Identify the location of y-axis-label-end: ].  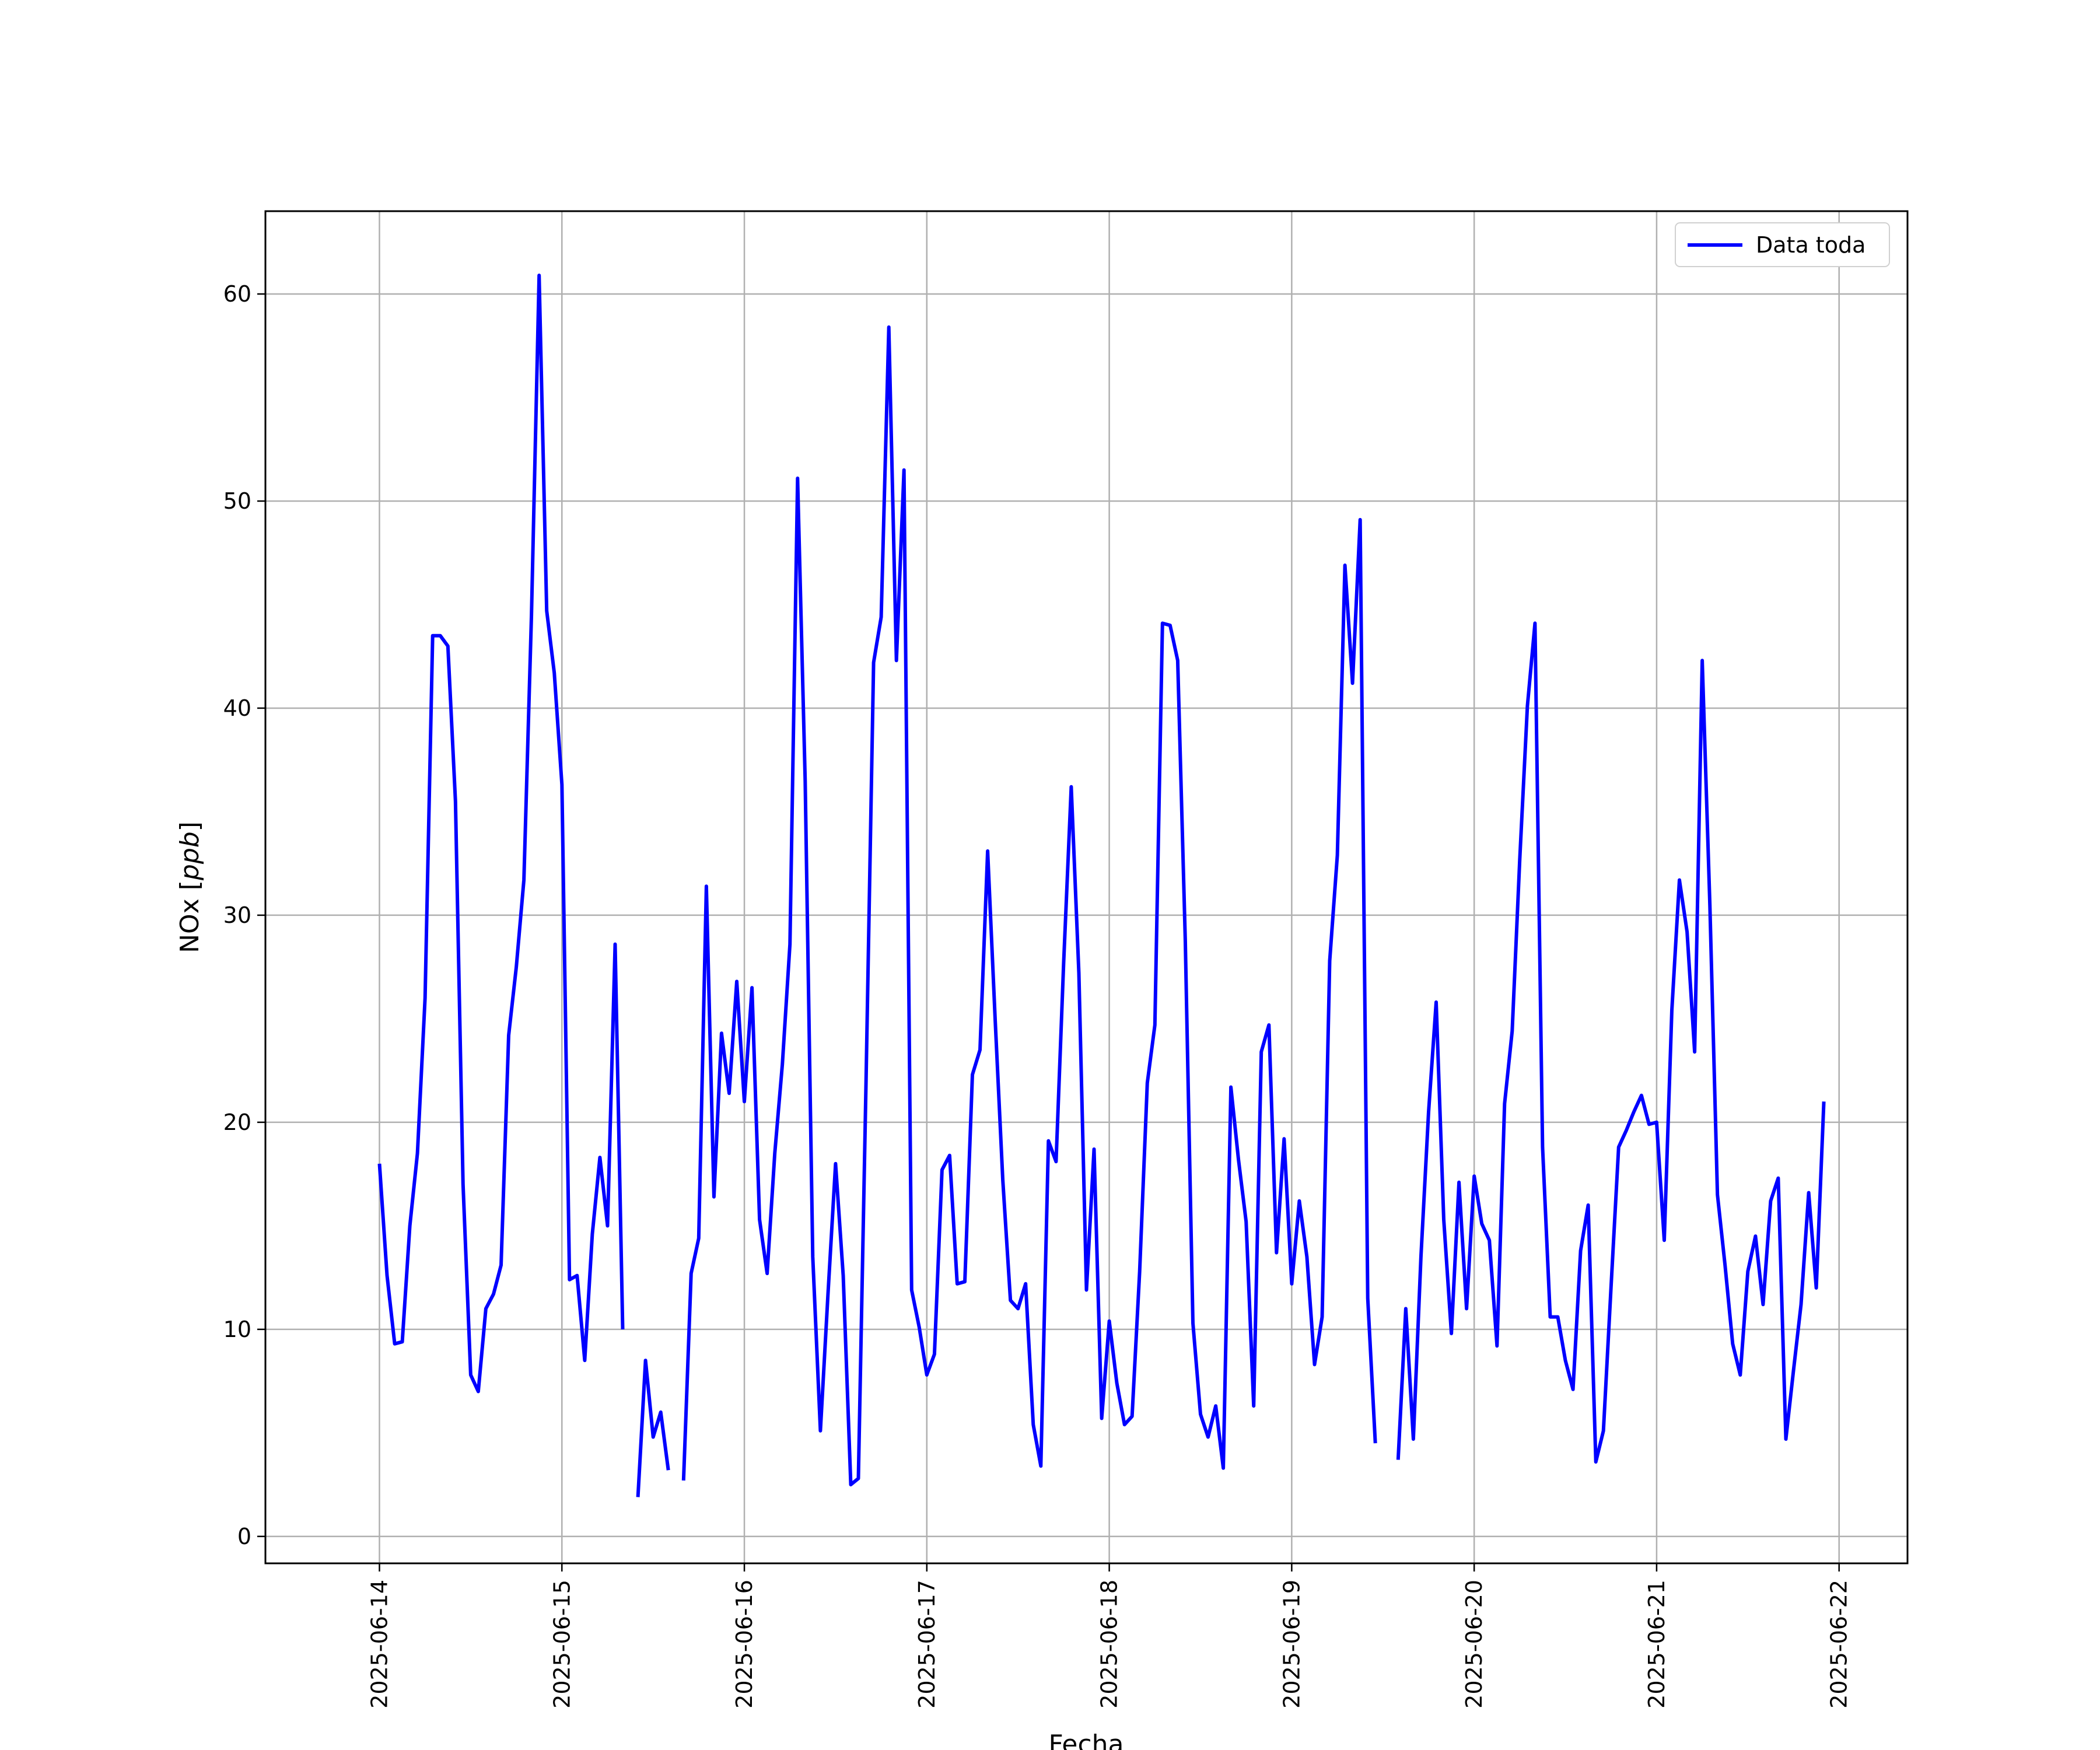
(190, 826).